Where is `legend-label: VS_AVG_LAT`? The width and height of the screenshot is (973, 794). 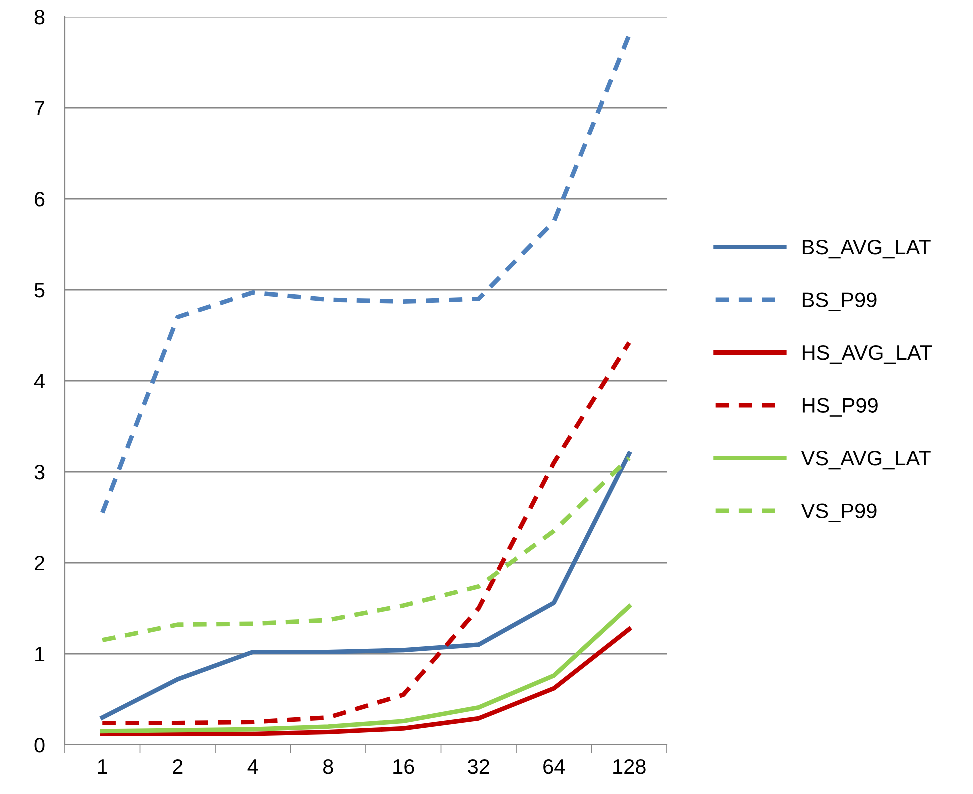 legend-label: VS_AVG_LAT is located at coordinates (866, 460).